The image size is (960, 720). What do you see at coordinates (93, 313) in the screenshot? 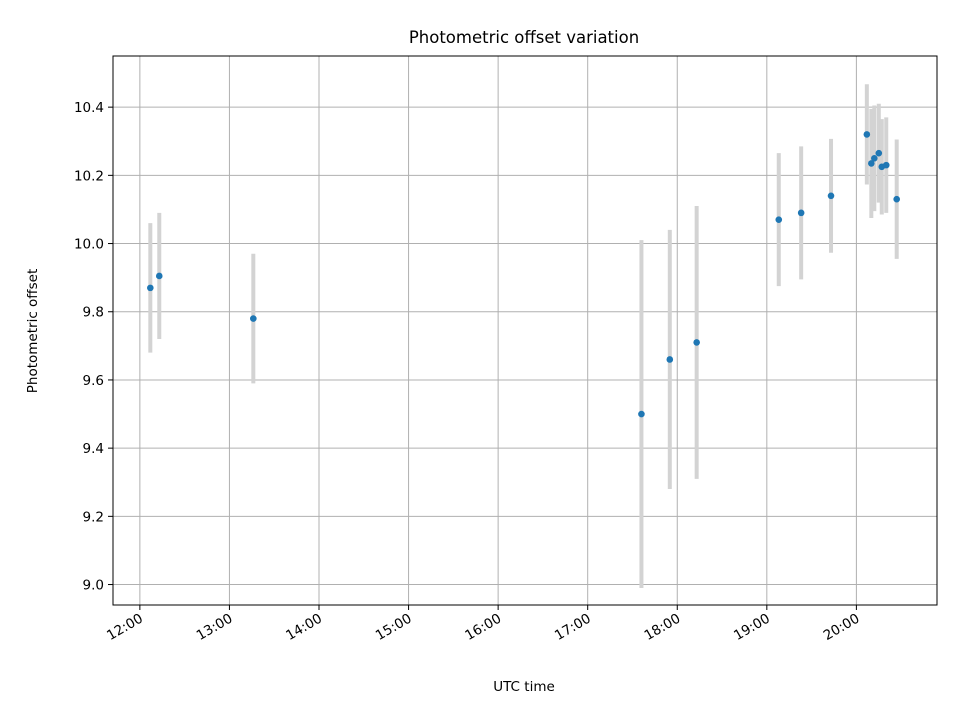
I see `y-tick-label: 9.8` at bounding box center [93, 313].